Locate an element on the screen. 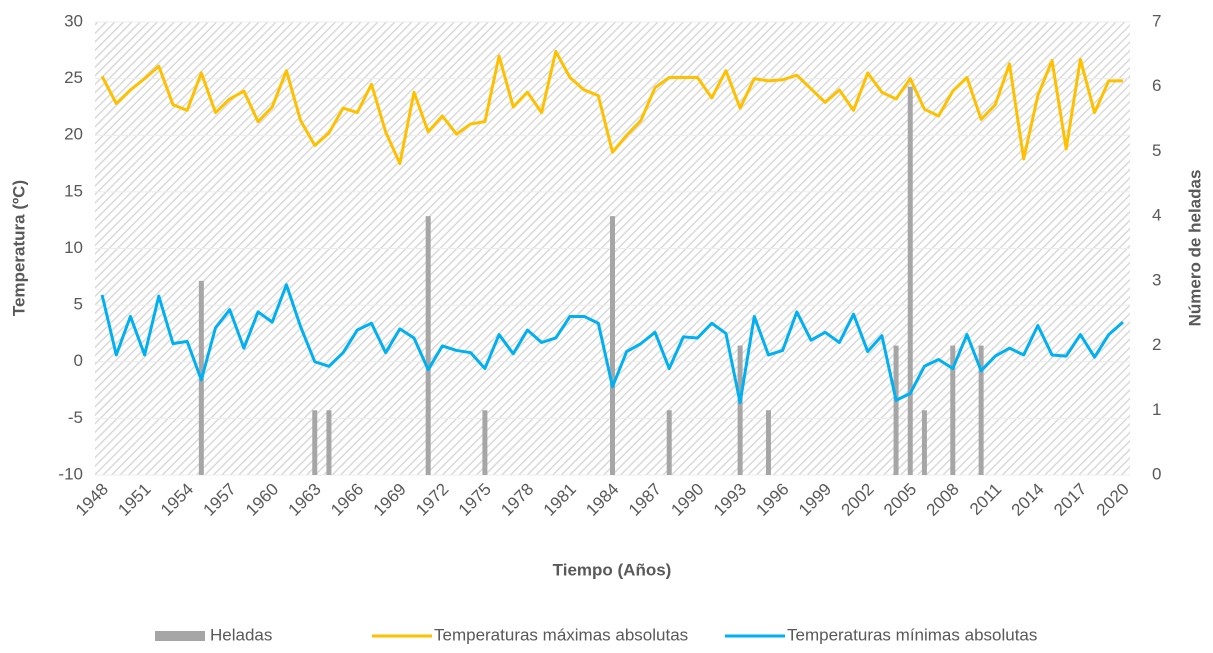 This screenshot has width=1213, height=653. x-tick-label: 2017 is located at coordinates (1070, 500).